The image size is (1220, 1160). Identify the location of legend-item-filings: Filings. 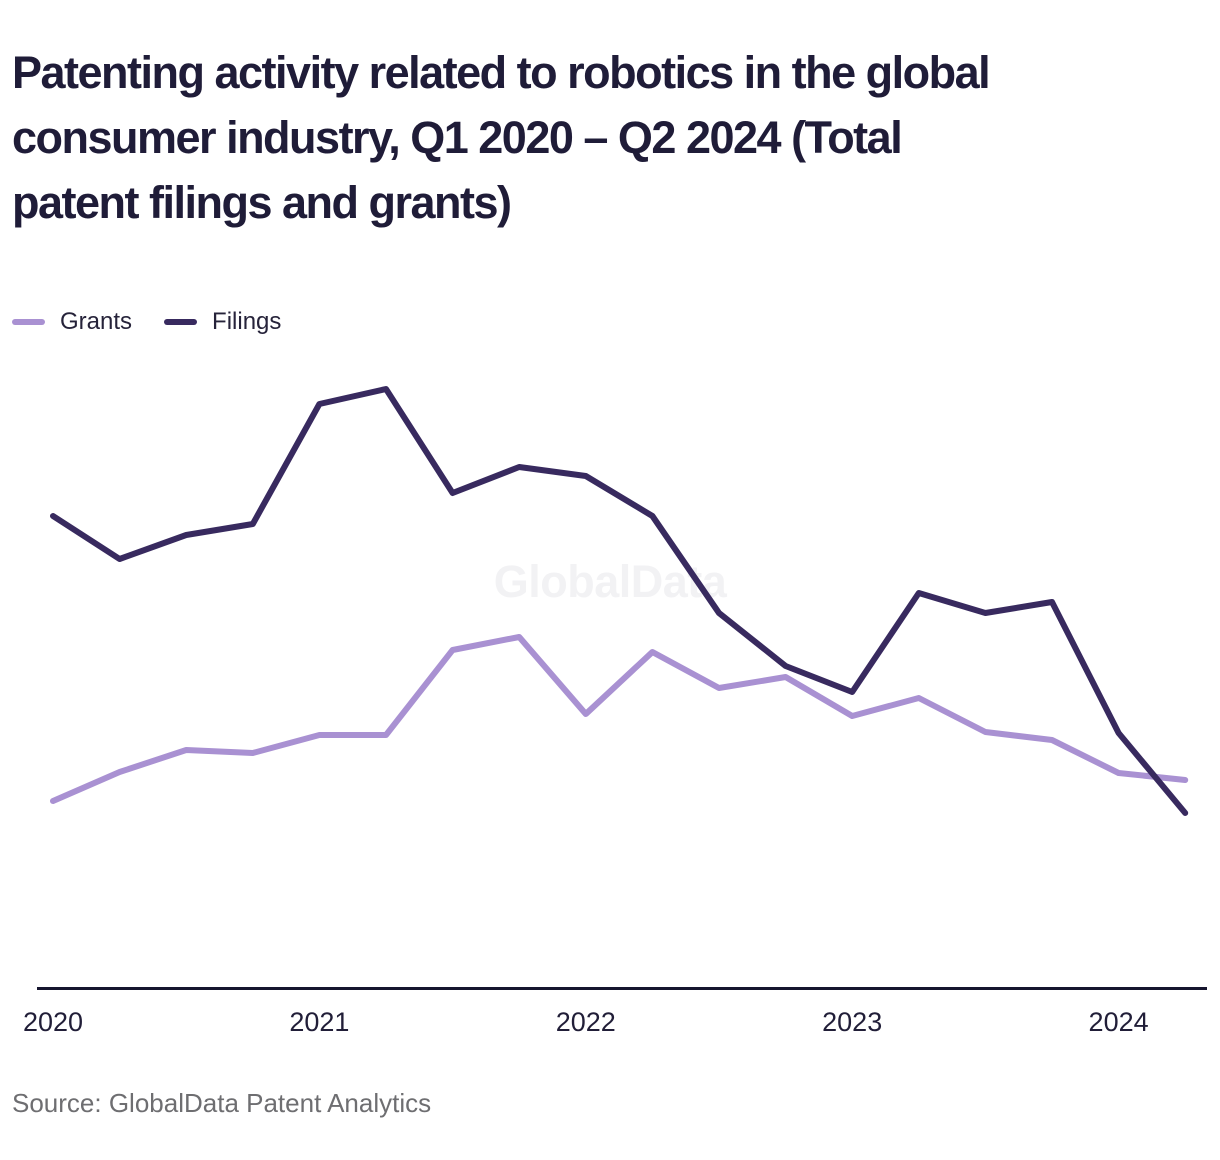
(222, 322).